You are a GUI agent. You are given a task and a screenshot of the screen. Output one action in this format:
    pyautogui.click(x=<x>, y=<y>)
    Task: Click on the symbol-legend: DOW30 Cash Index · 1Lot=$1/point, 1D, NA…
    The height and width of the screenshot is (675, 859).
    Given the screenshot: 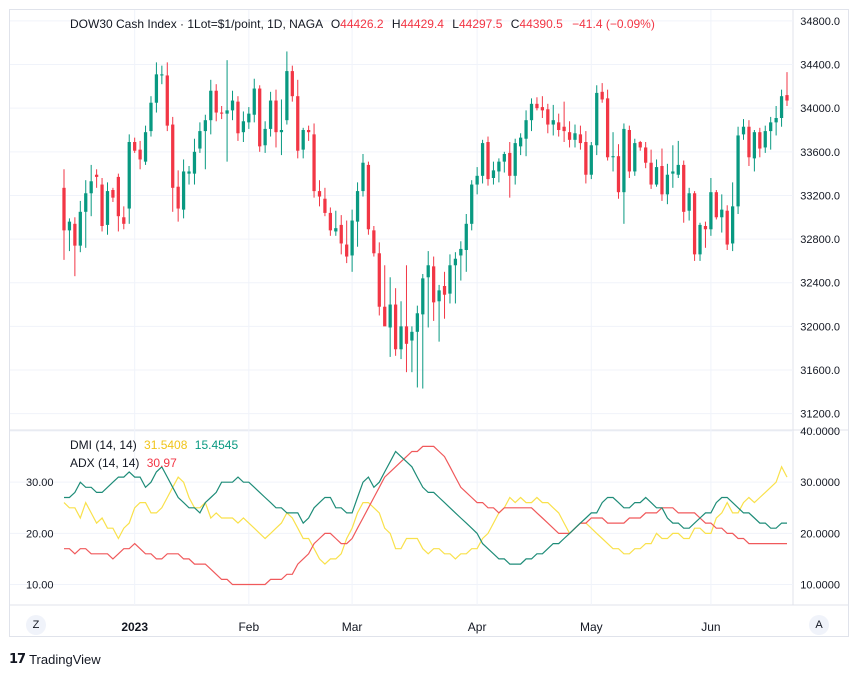 What is the action you would take?
    pyautogui.click(x=362, y=24)
    